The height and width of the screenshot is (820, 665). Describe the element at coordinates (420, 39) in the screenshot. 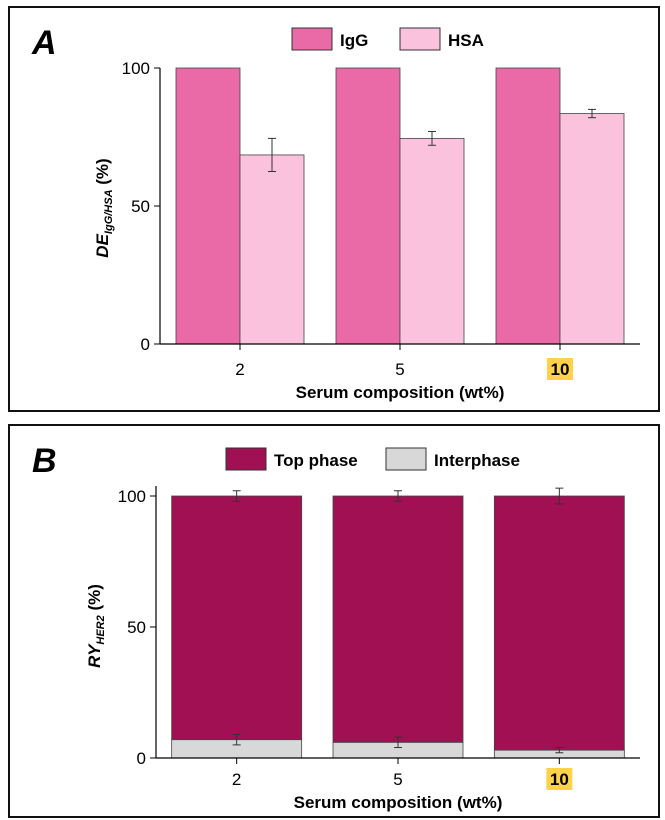

I see `legend-swatch-hsa` at that location.